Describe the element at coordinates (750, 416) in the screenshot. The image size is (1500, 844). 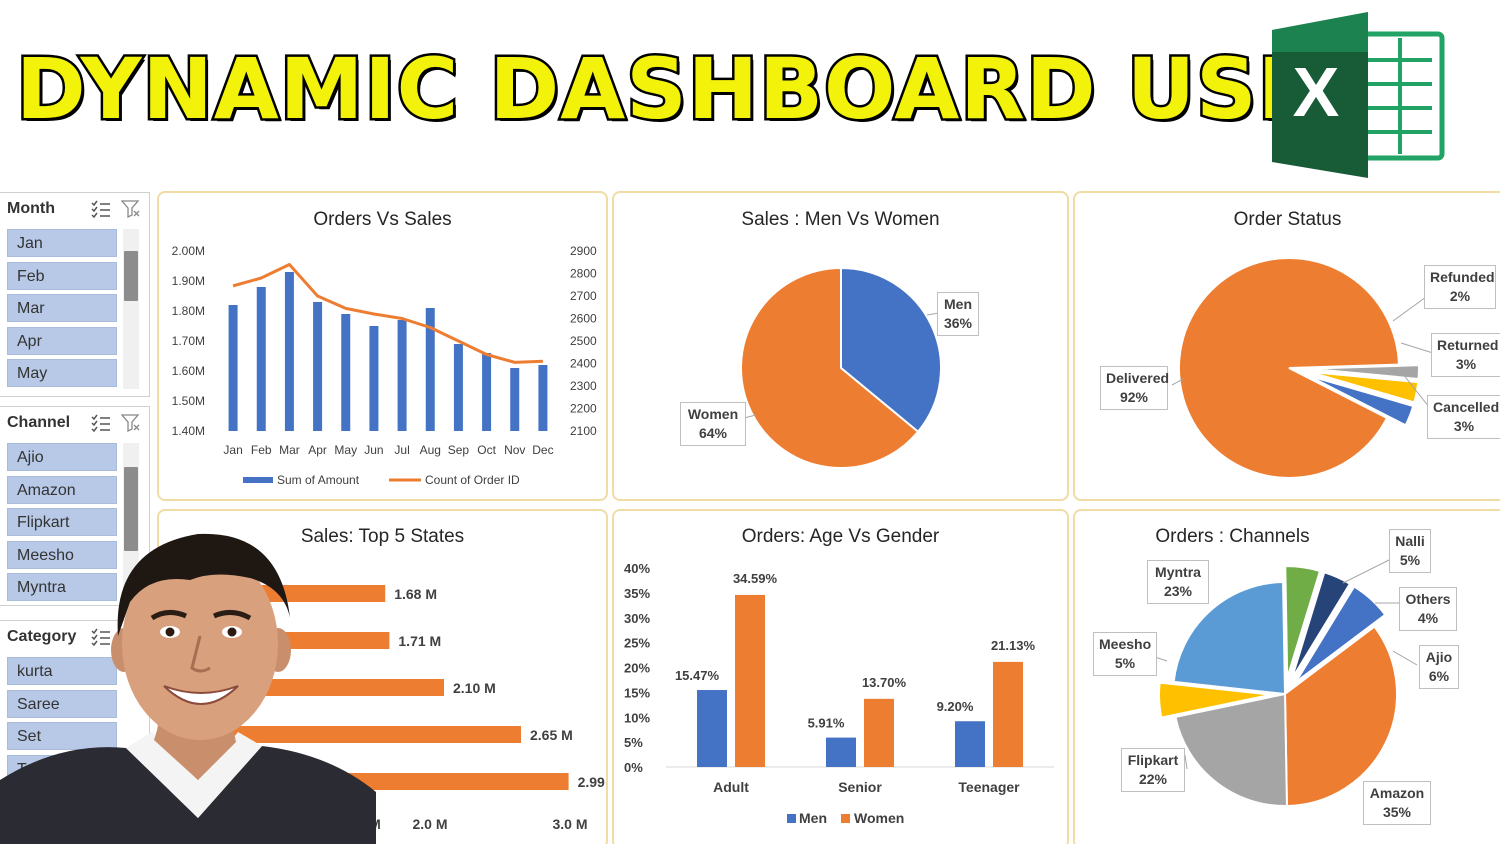
I see `leader-line-women` at that location.